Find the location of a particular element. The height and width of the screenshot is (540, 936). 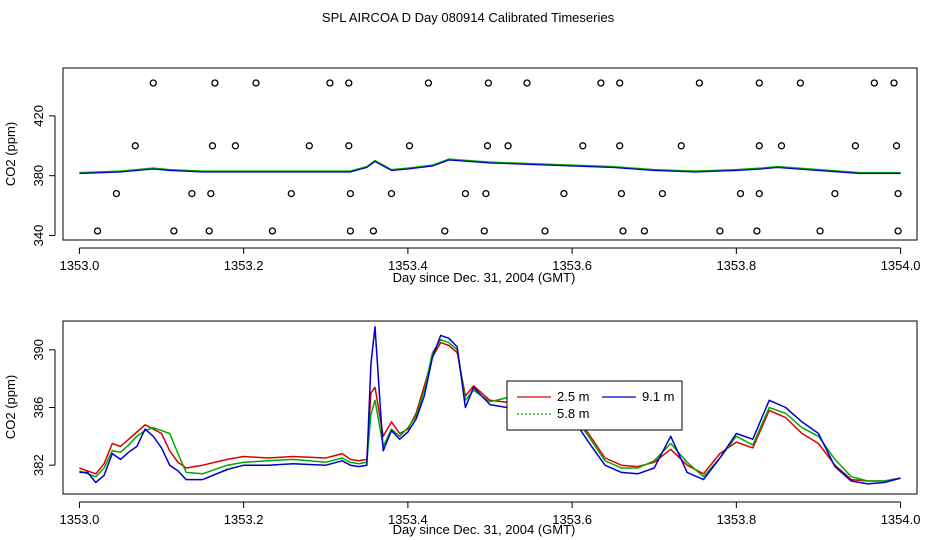

legend-label-5-8m: 5.8 m is located at coordinates (573, 413).